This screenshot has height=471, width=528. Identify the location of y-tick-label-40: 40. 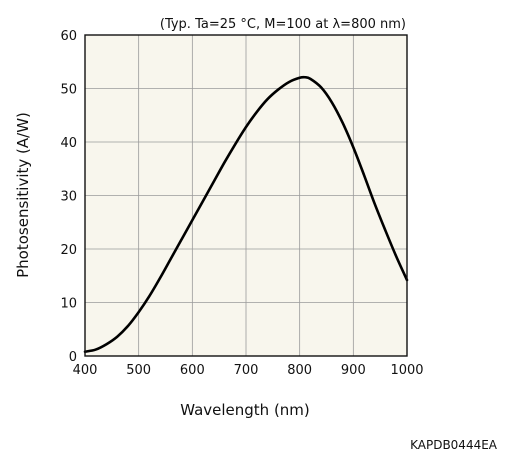
(68, 143).